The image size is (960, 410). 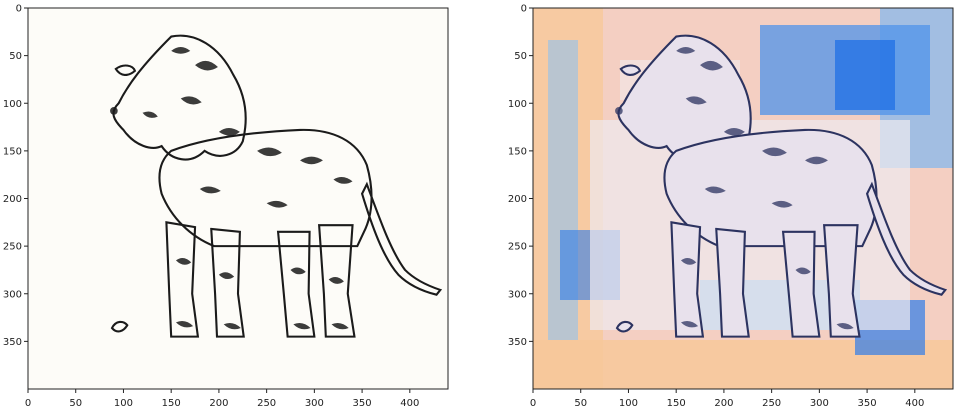 I want to click on right-y-tick-label: 300, so click(x=517, y=294).